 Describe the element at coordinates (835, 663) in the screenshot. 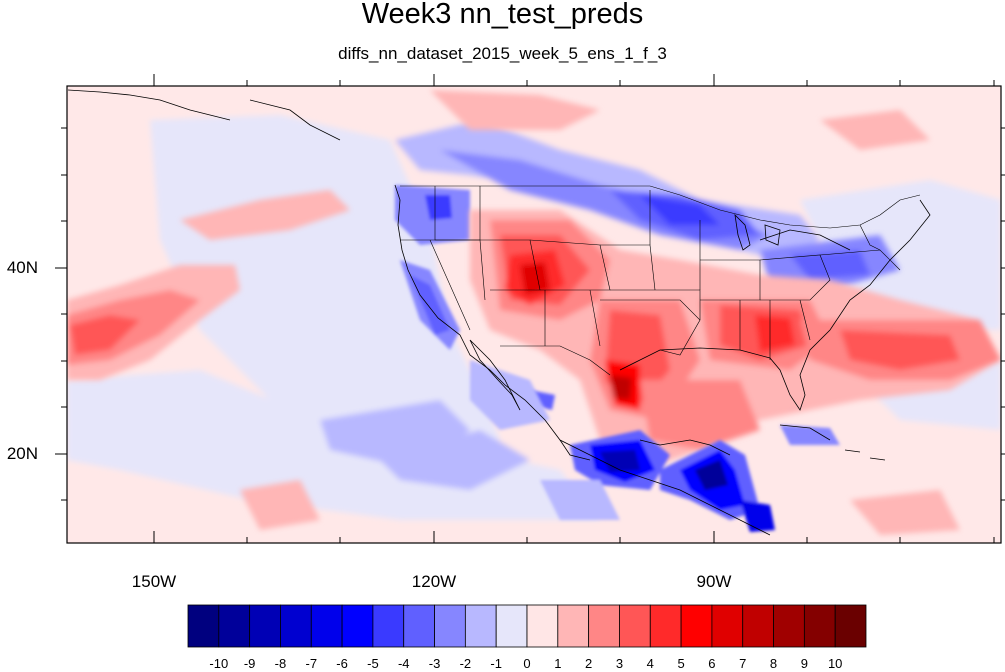

I see `colorbar-tick-label: 10` at that location.